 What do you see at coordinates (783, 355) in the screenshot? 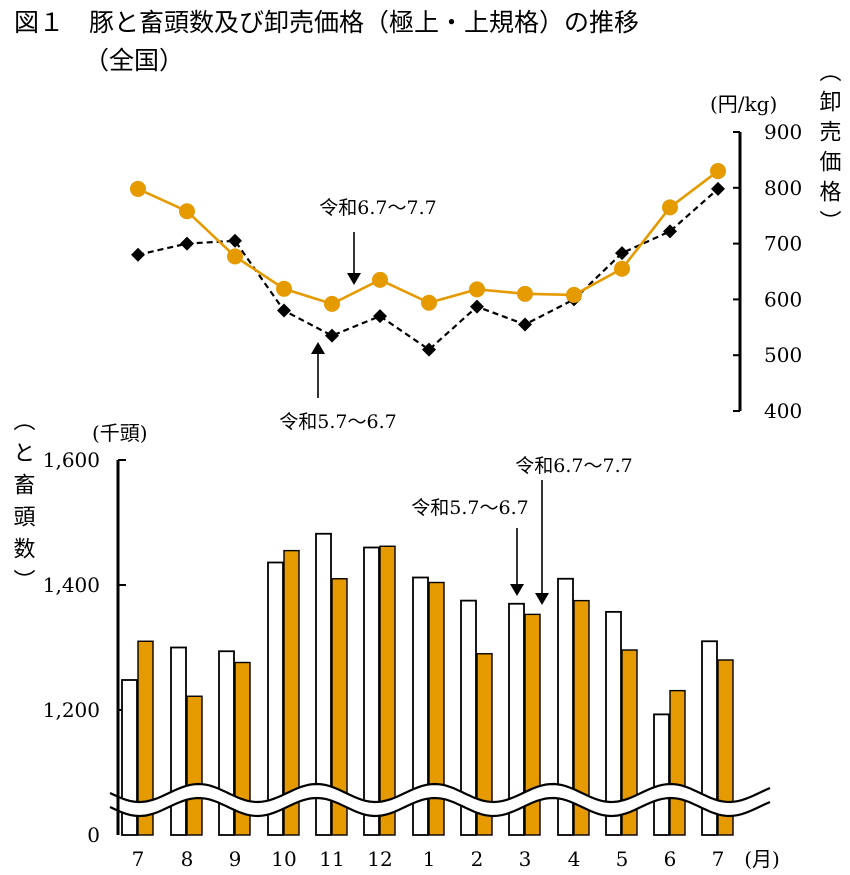
I see `price-y-tick-label: 500` at bounding box center [783, 355].